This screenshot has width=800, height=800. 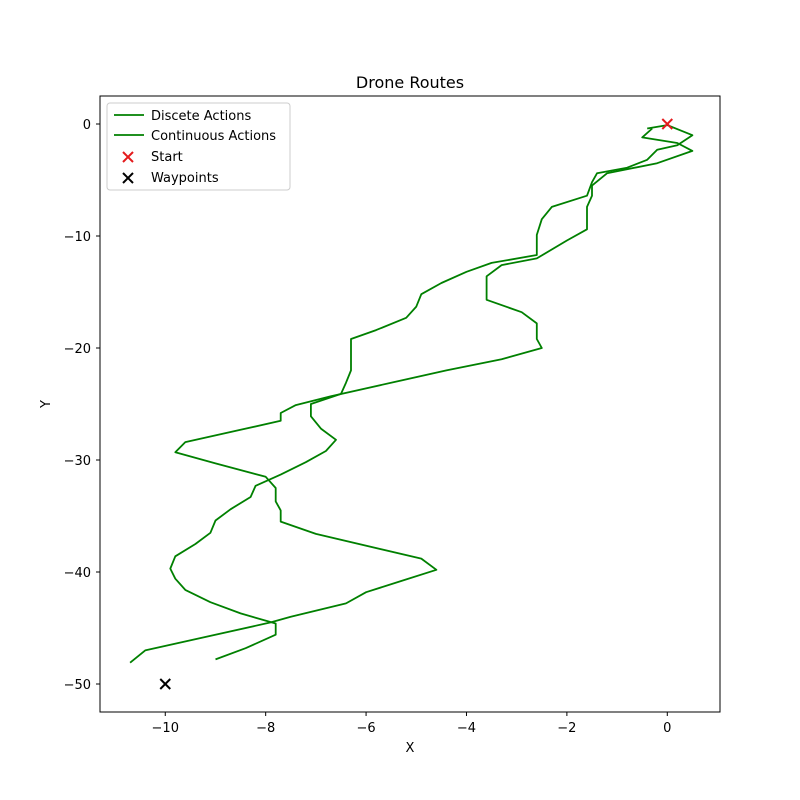 I want to click on marker-waypoints, so click(x=165, y=684).